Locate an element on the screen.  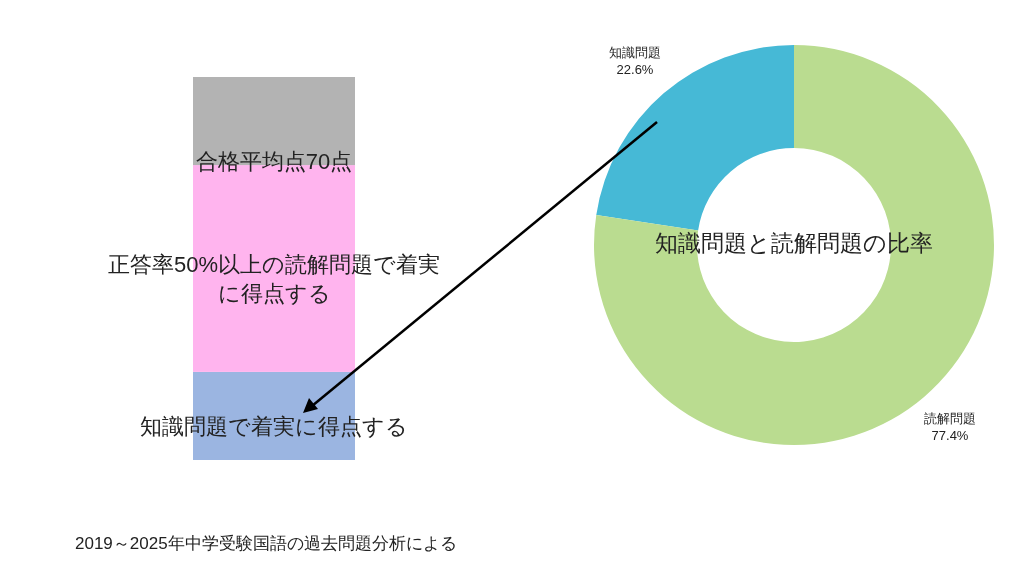
data-label: 22.6% is located at coordinates (635, 69).